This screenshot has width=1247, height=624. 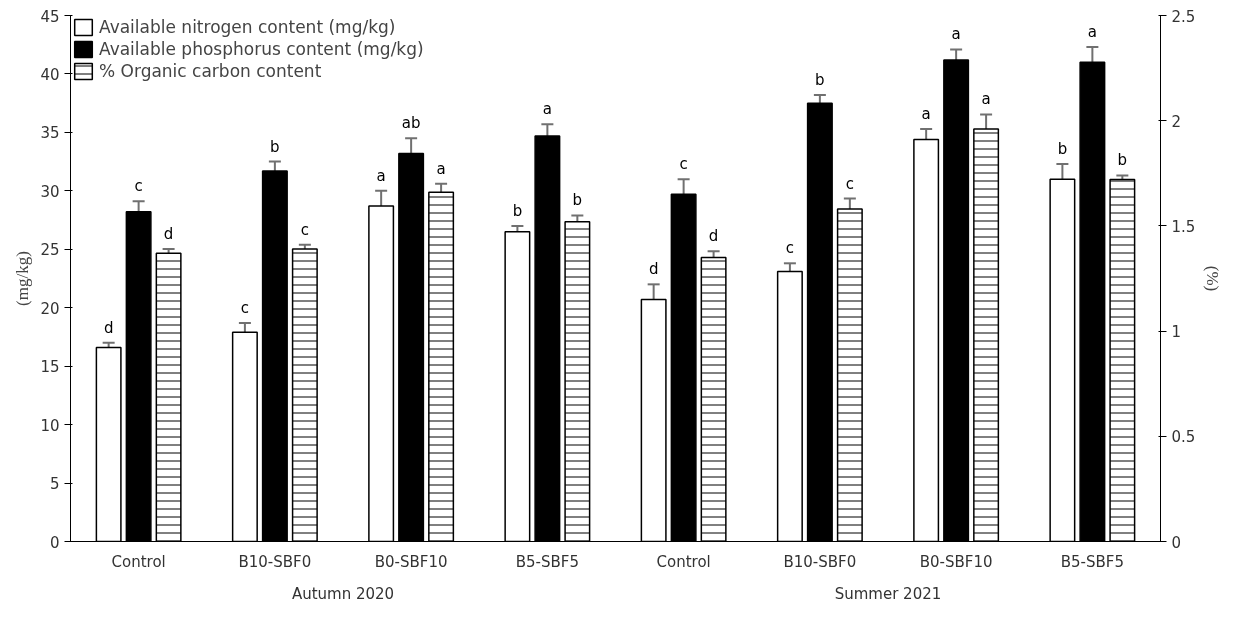 I want to click on y-tick-label: 0, so click(x=54, y=542).